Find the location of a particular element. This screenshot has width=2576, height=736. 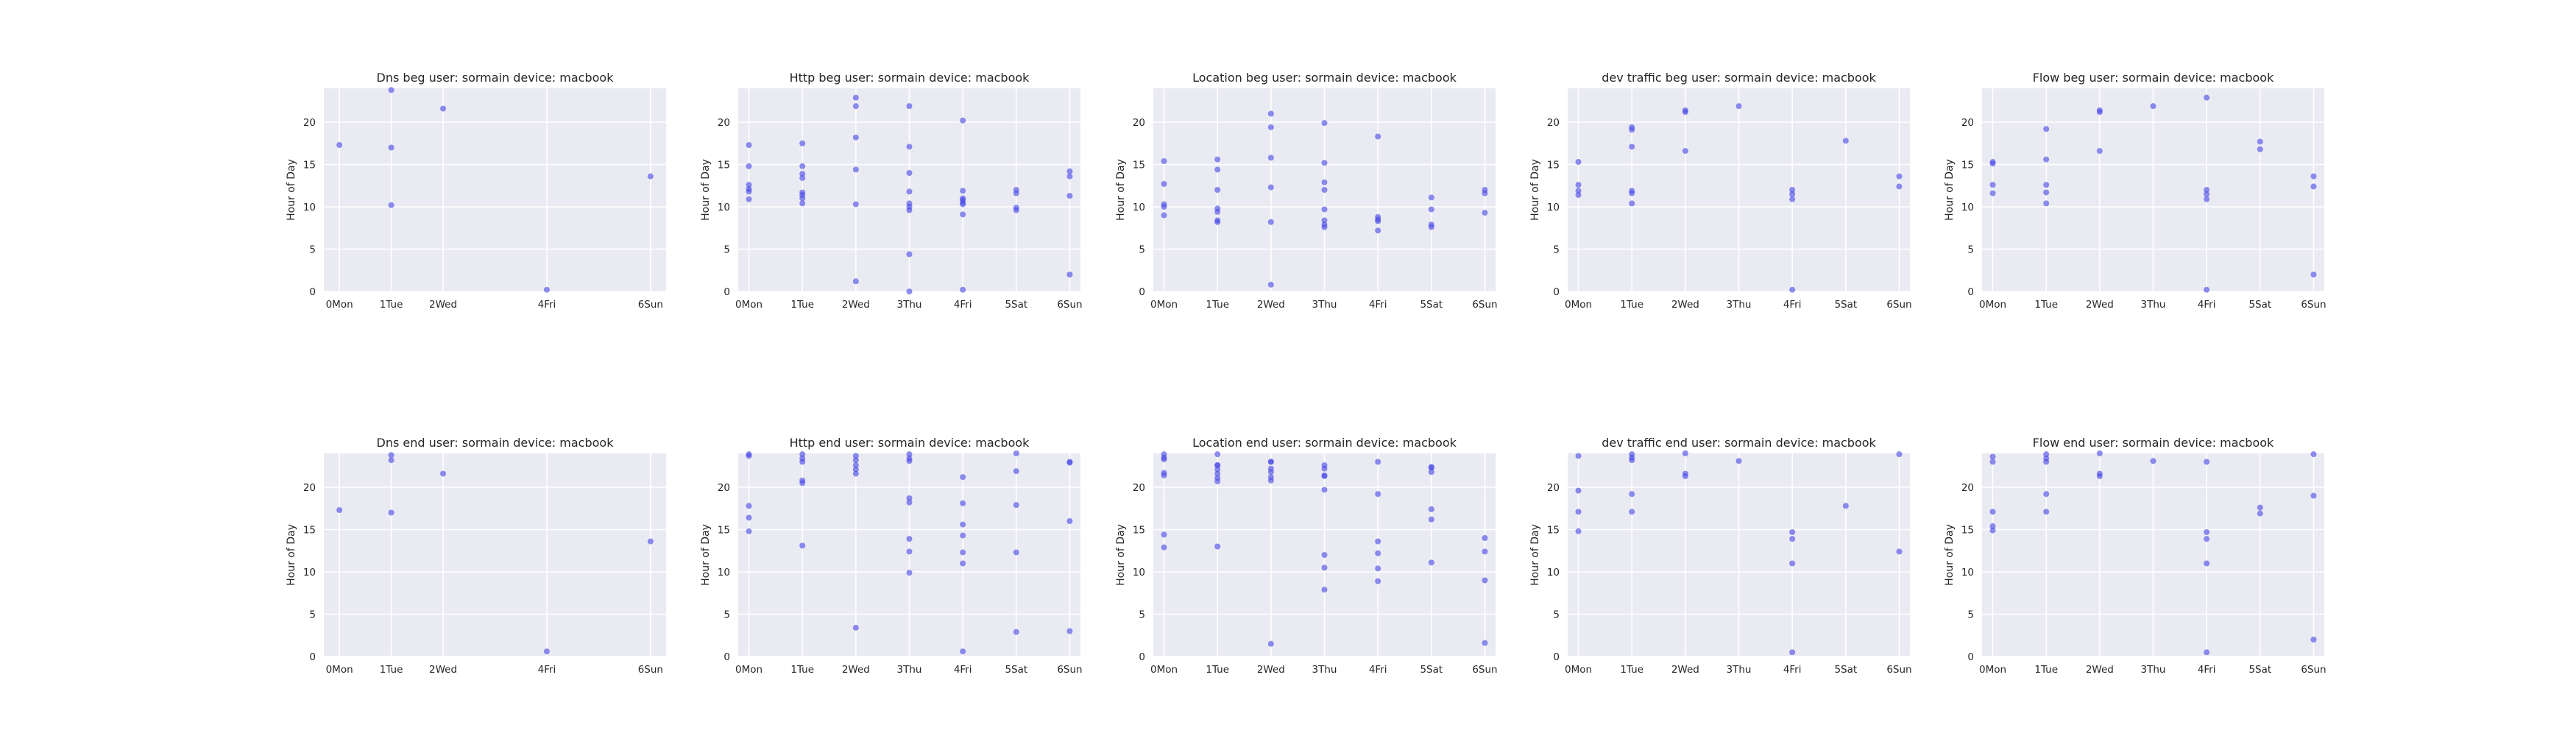

y-axis-label: Hour of Day is located at coordinates (291, 190).